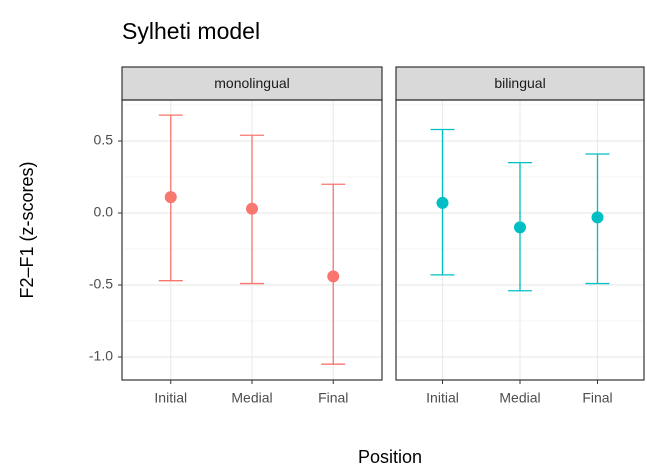  What do you see at coordinates (101, 356) in the screenshot?
I see `y-tick-label: -1.0` at bounding box center [101, 356].